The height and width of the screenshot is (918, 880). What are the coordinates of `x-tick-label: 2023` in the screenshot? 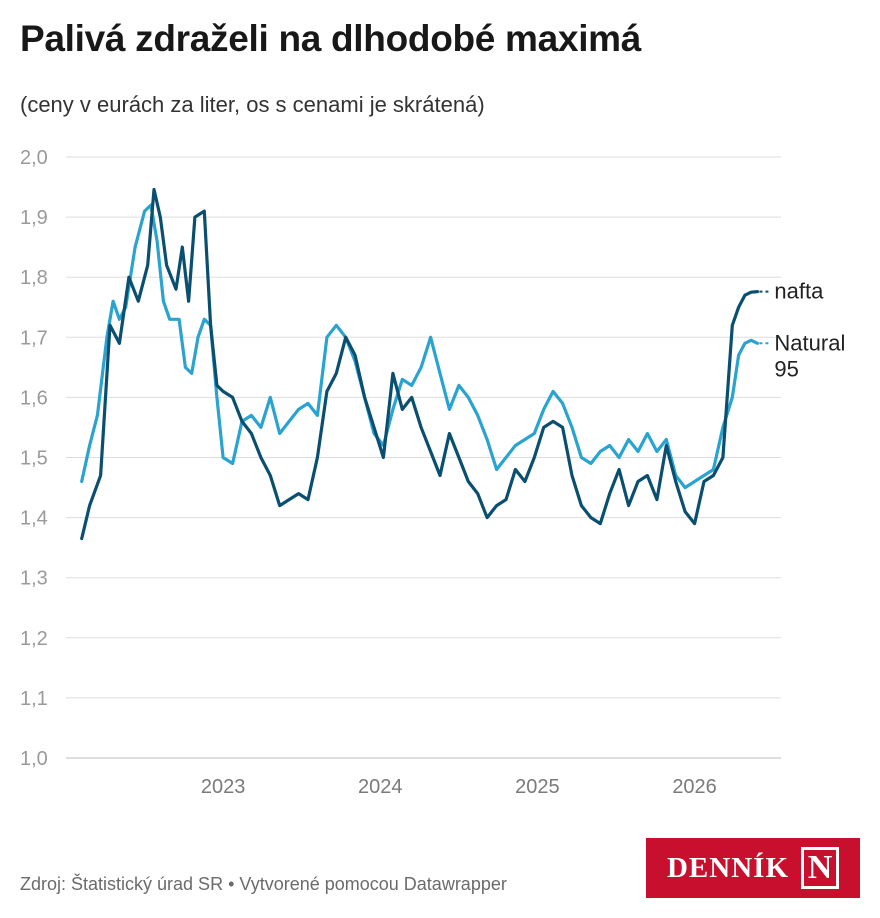 It's located at (223, 787).